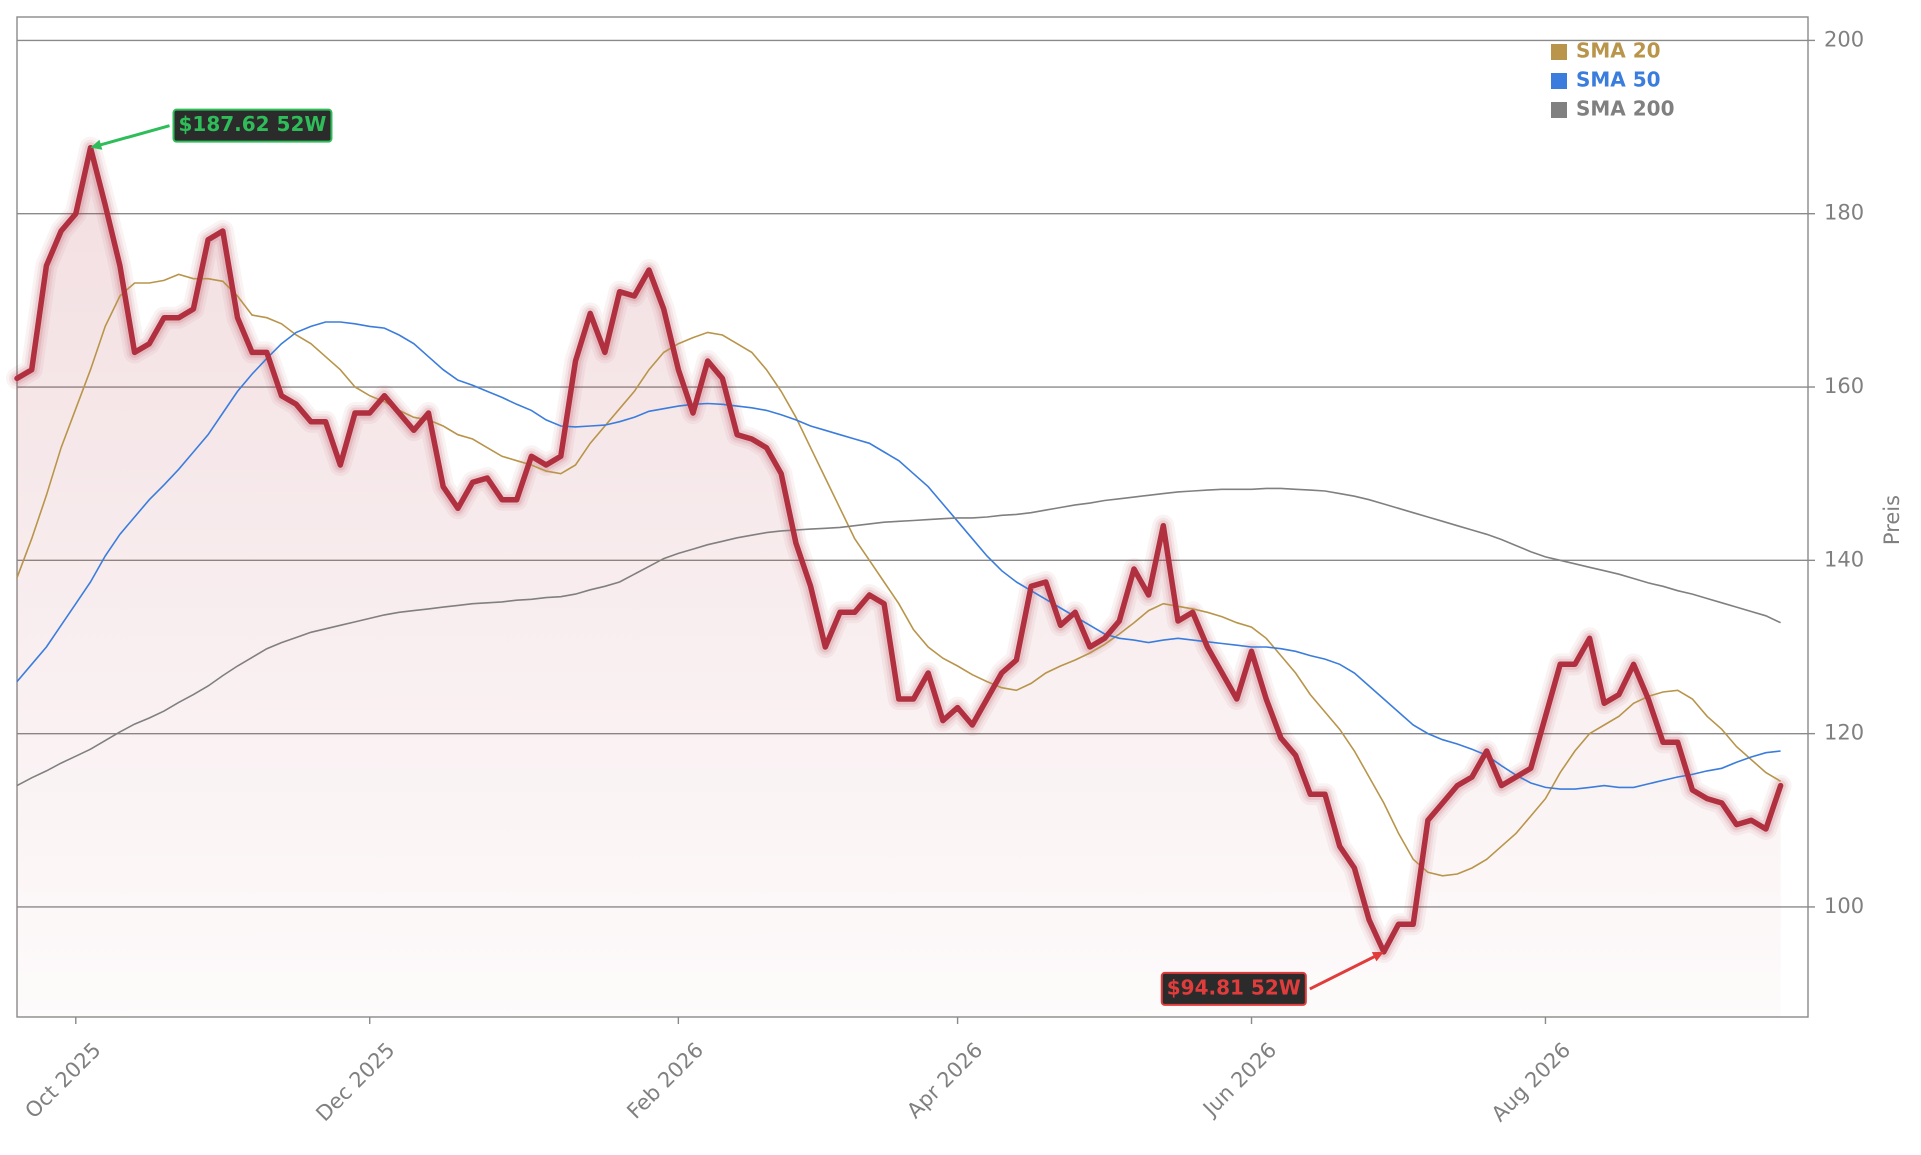 The width and height of the screenshot is (1921, 1155). I want to click on y-tick-label: 200, so click(1844, 39).